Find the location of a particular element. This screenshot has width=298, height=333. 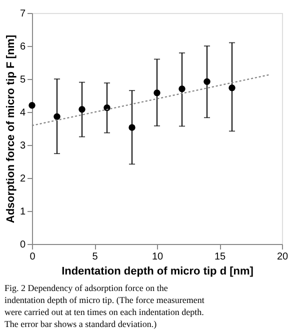

y-tick-label: 1 is located at coordinates (23, 212).